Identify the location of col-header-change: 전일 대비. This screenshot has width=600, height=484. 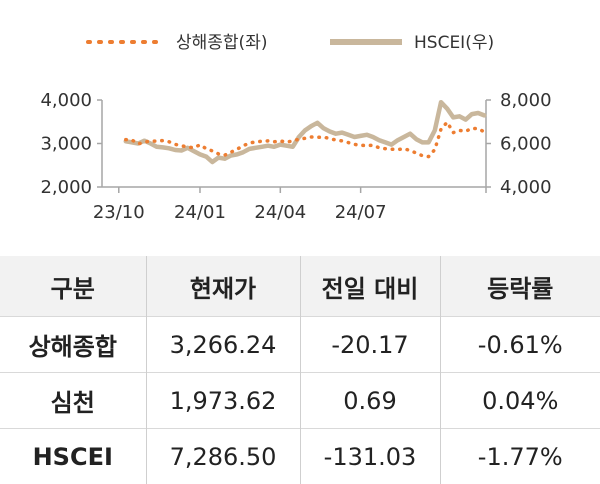
(370, 286).